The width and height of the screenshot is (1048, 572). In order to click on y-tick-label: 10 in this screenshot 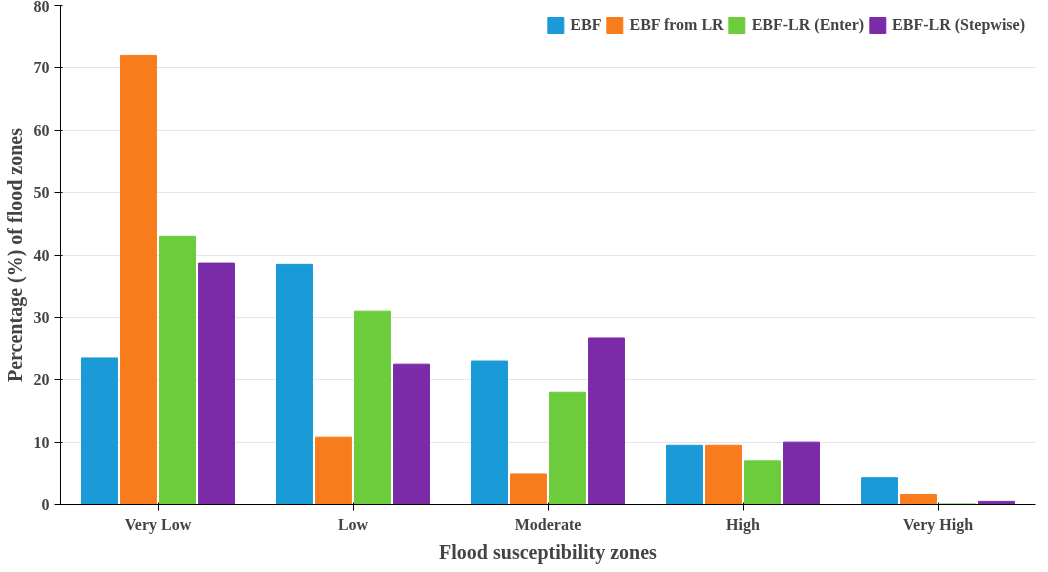, I will do `click(41, 442)`.